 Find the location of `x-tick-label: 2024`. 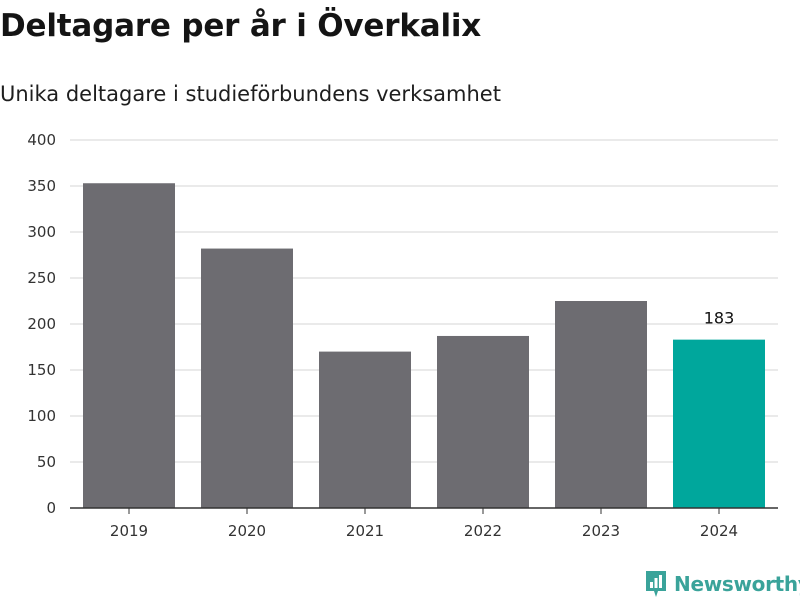

x-tick-label: 2024 is located at coordinates (719, 531).